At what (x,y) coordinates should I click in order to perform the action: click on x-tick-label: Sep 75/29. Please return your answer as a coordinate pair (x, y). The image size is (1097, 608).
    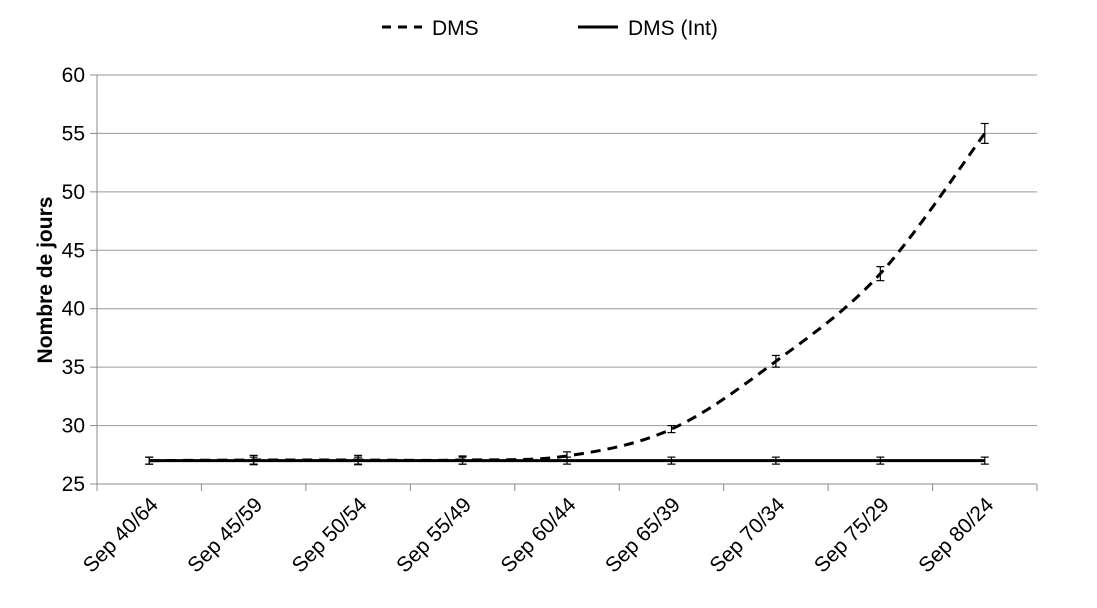
    Looking at the image, I should click on (852, 535).